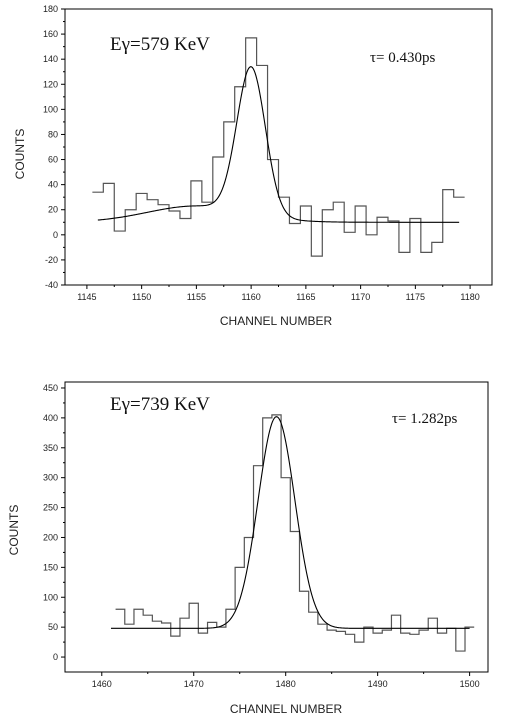 Image resolution: width=515 pixels, height=721 pixels. I want to click on x-tick-label: 1500, so click(470, 684).